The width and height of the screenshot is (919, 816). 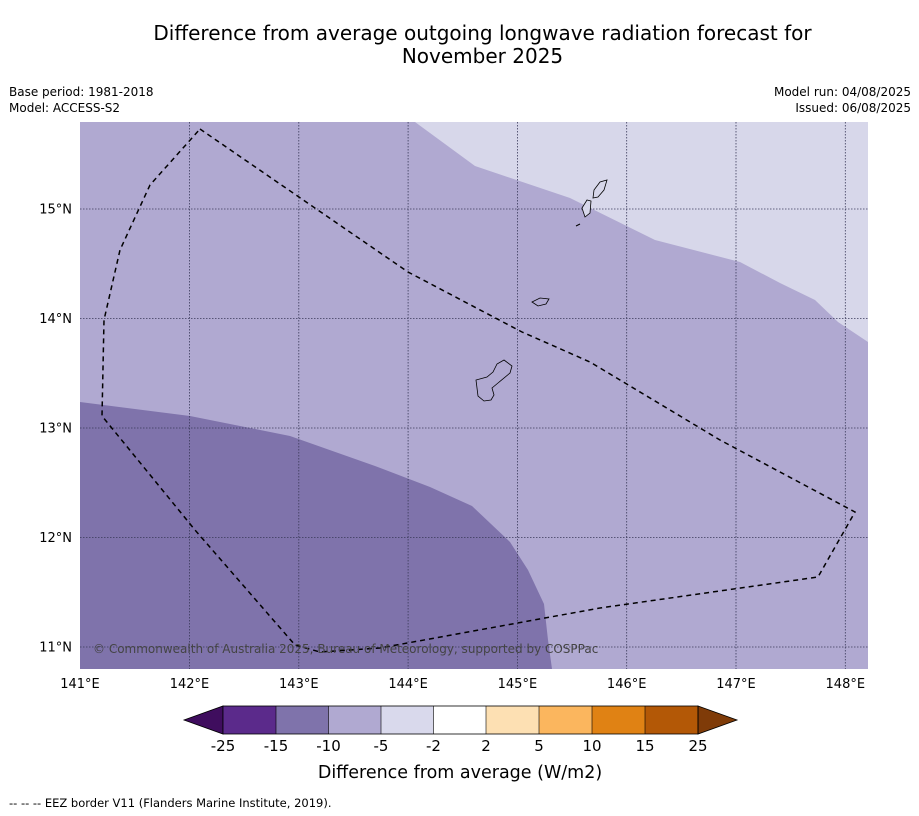 I want to click on saipan-island, so click(x=600, y=189).